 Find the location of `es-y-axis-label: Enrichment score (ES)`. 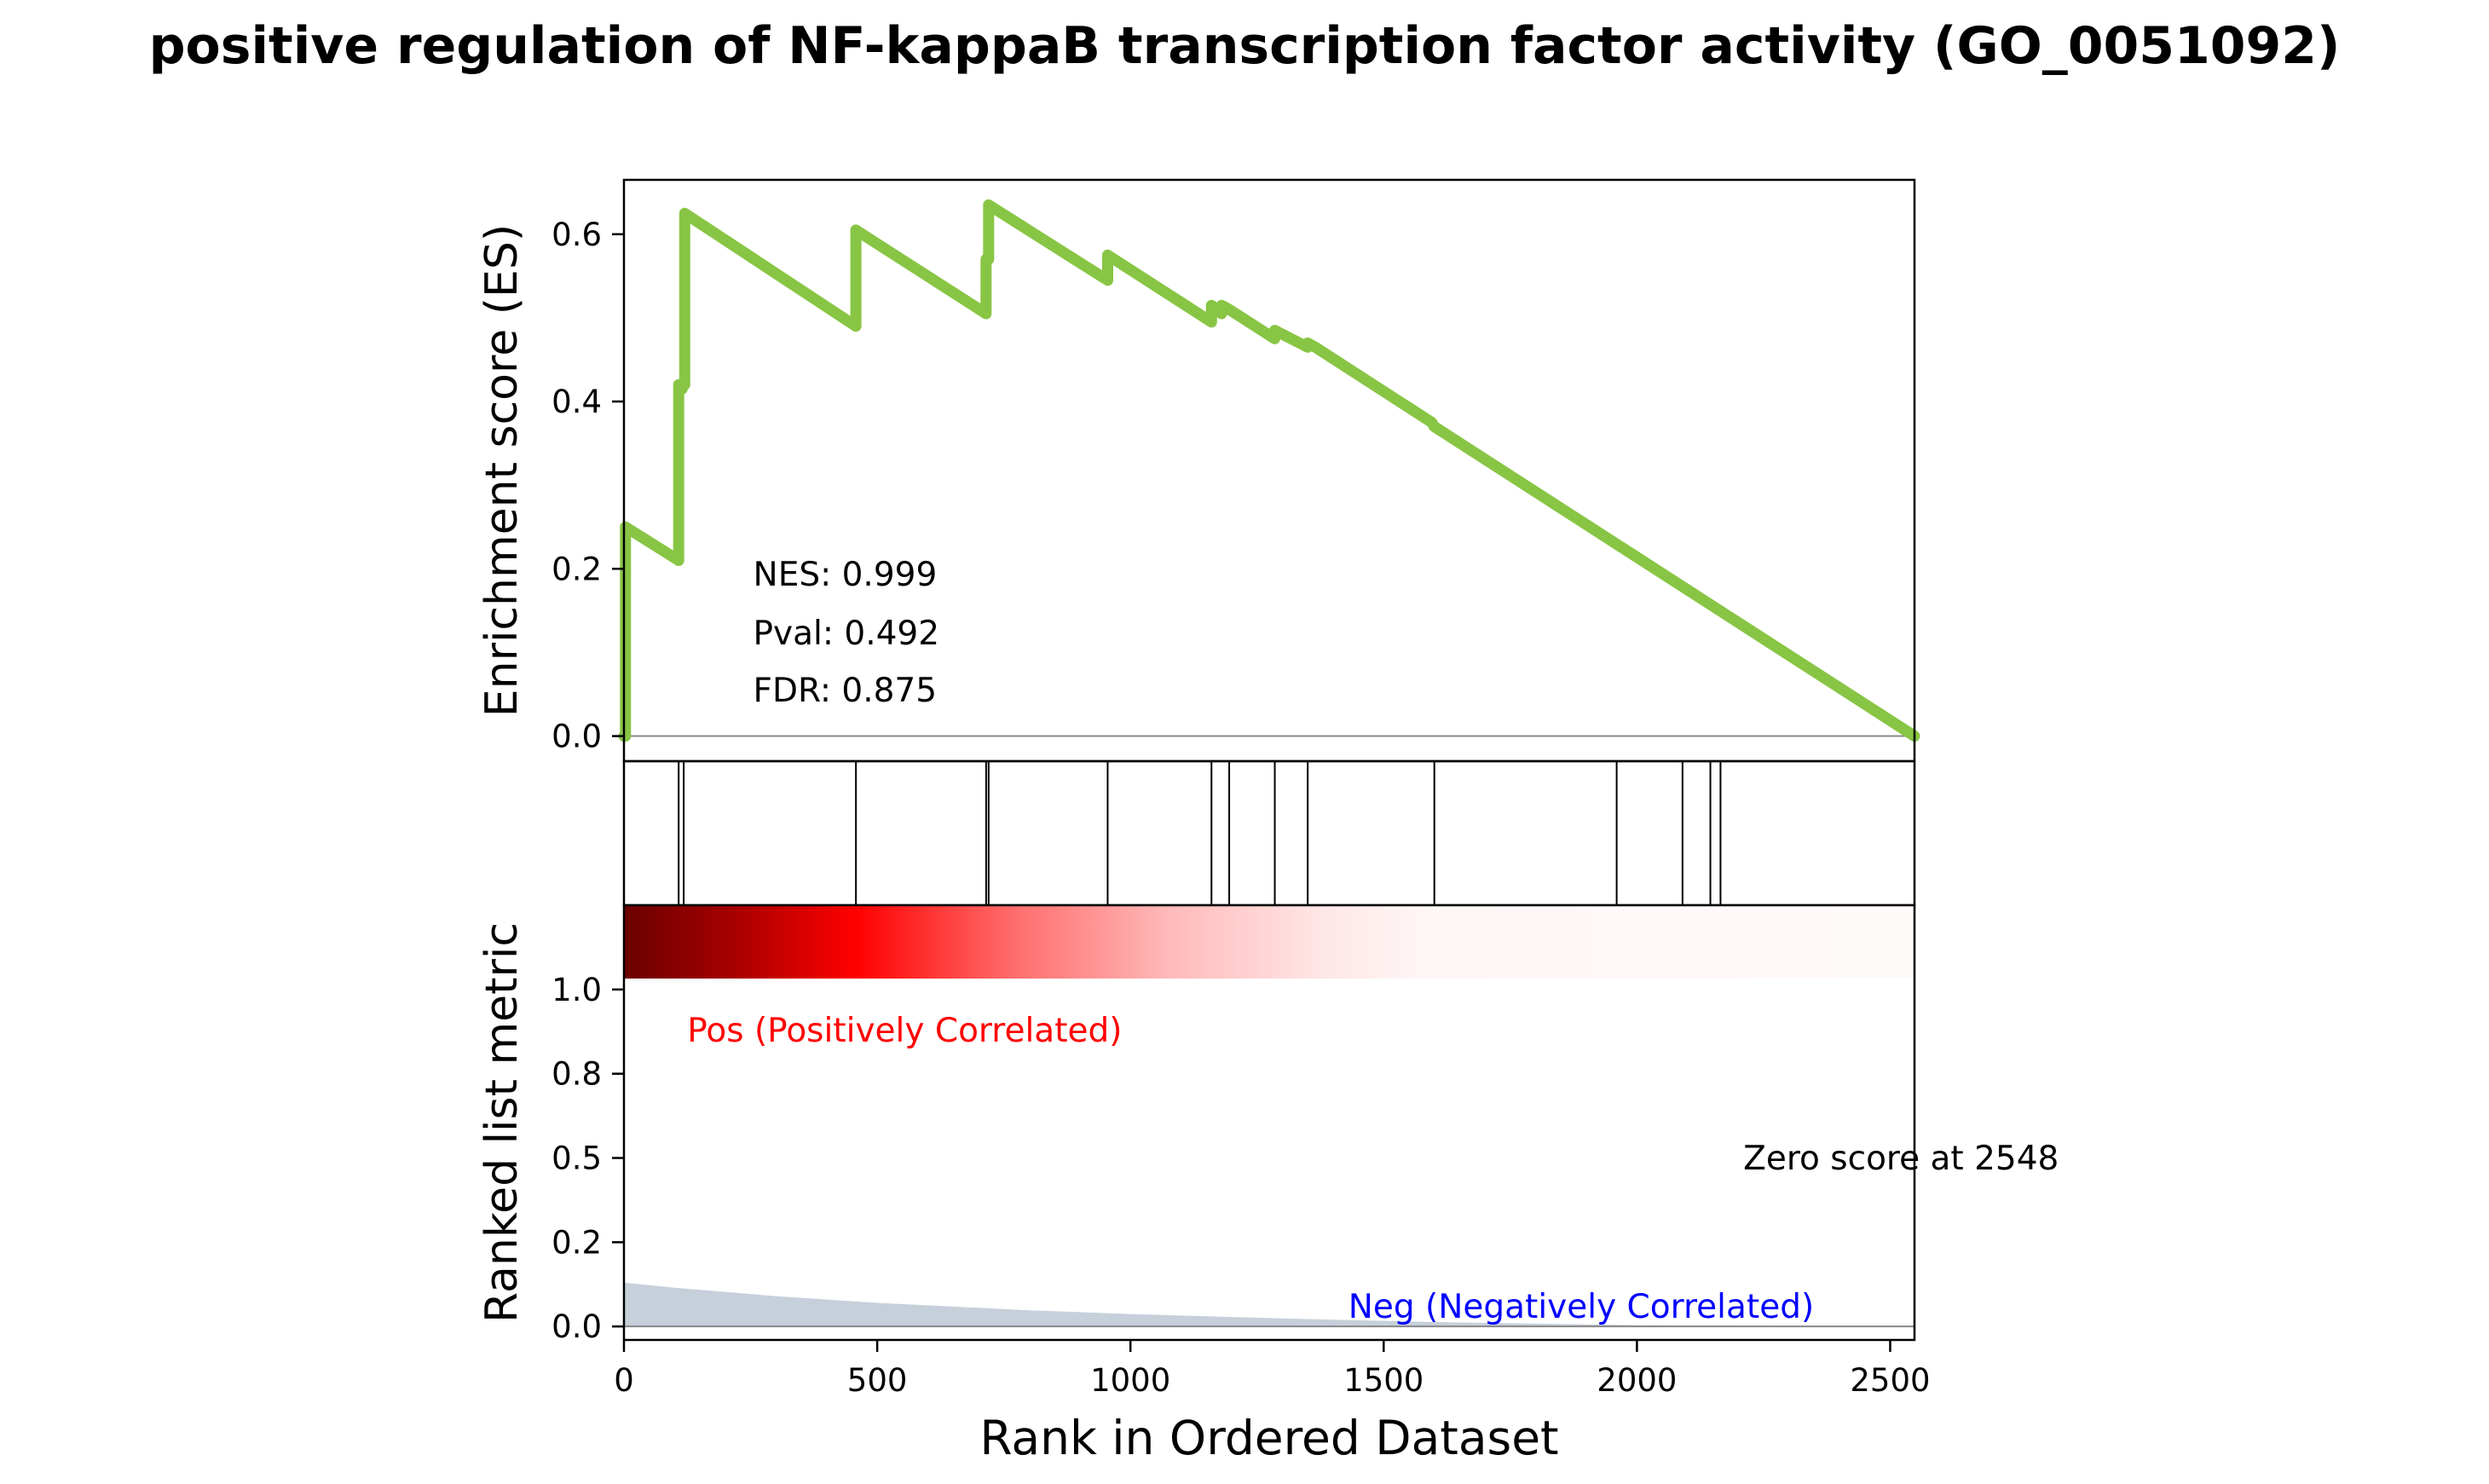

es-y-axis-label: Enrichment score (ES) is located at coordinates (502, 470).